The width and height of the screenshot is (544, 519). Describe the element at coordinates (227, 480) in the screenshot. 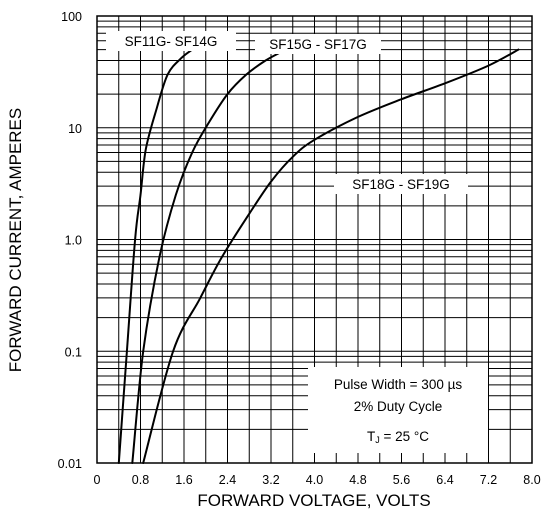

I see `x-tick-label: 2.4` at that location.